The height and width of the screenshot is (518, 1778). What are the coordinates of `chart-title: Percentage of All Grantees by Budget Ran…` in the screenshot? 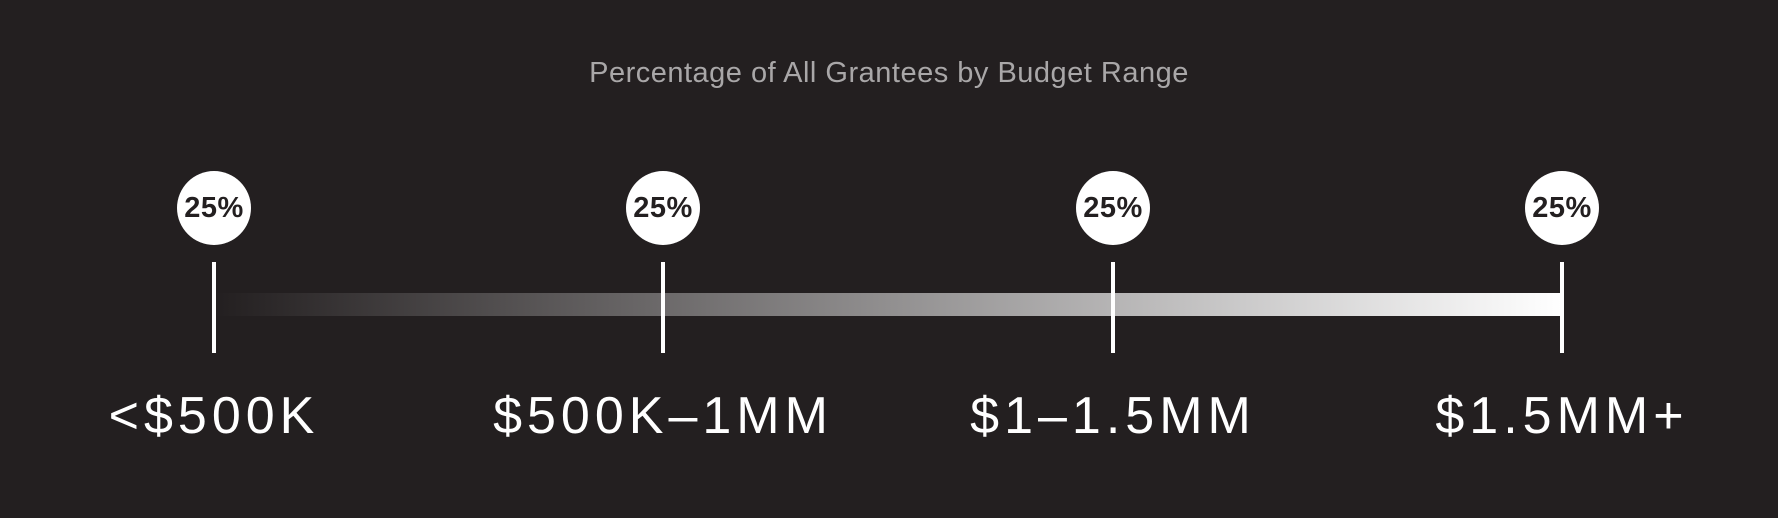 It's located at (889, 73).